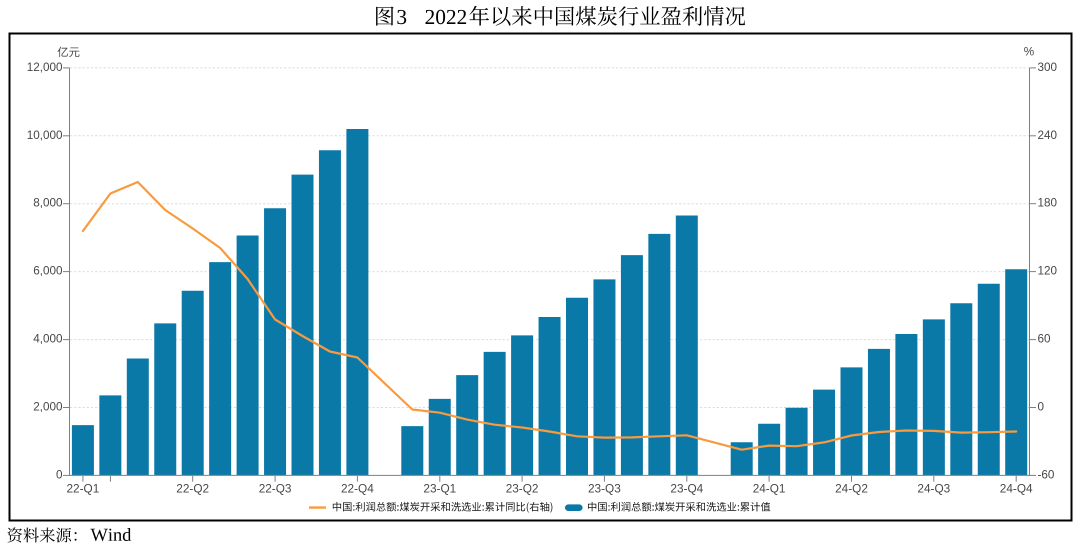 The width and height of the screenshot is (1080, 555). Describe the element at coordinates (522, 488) in the screenshot. I see `svg-text: 23-Q2` at that location.